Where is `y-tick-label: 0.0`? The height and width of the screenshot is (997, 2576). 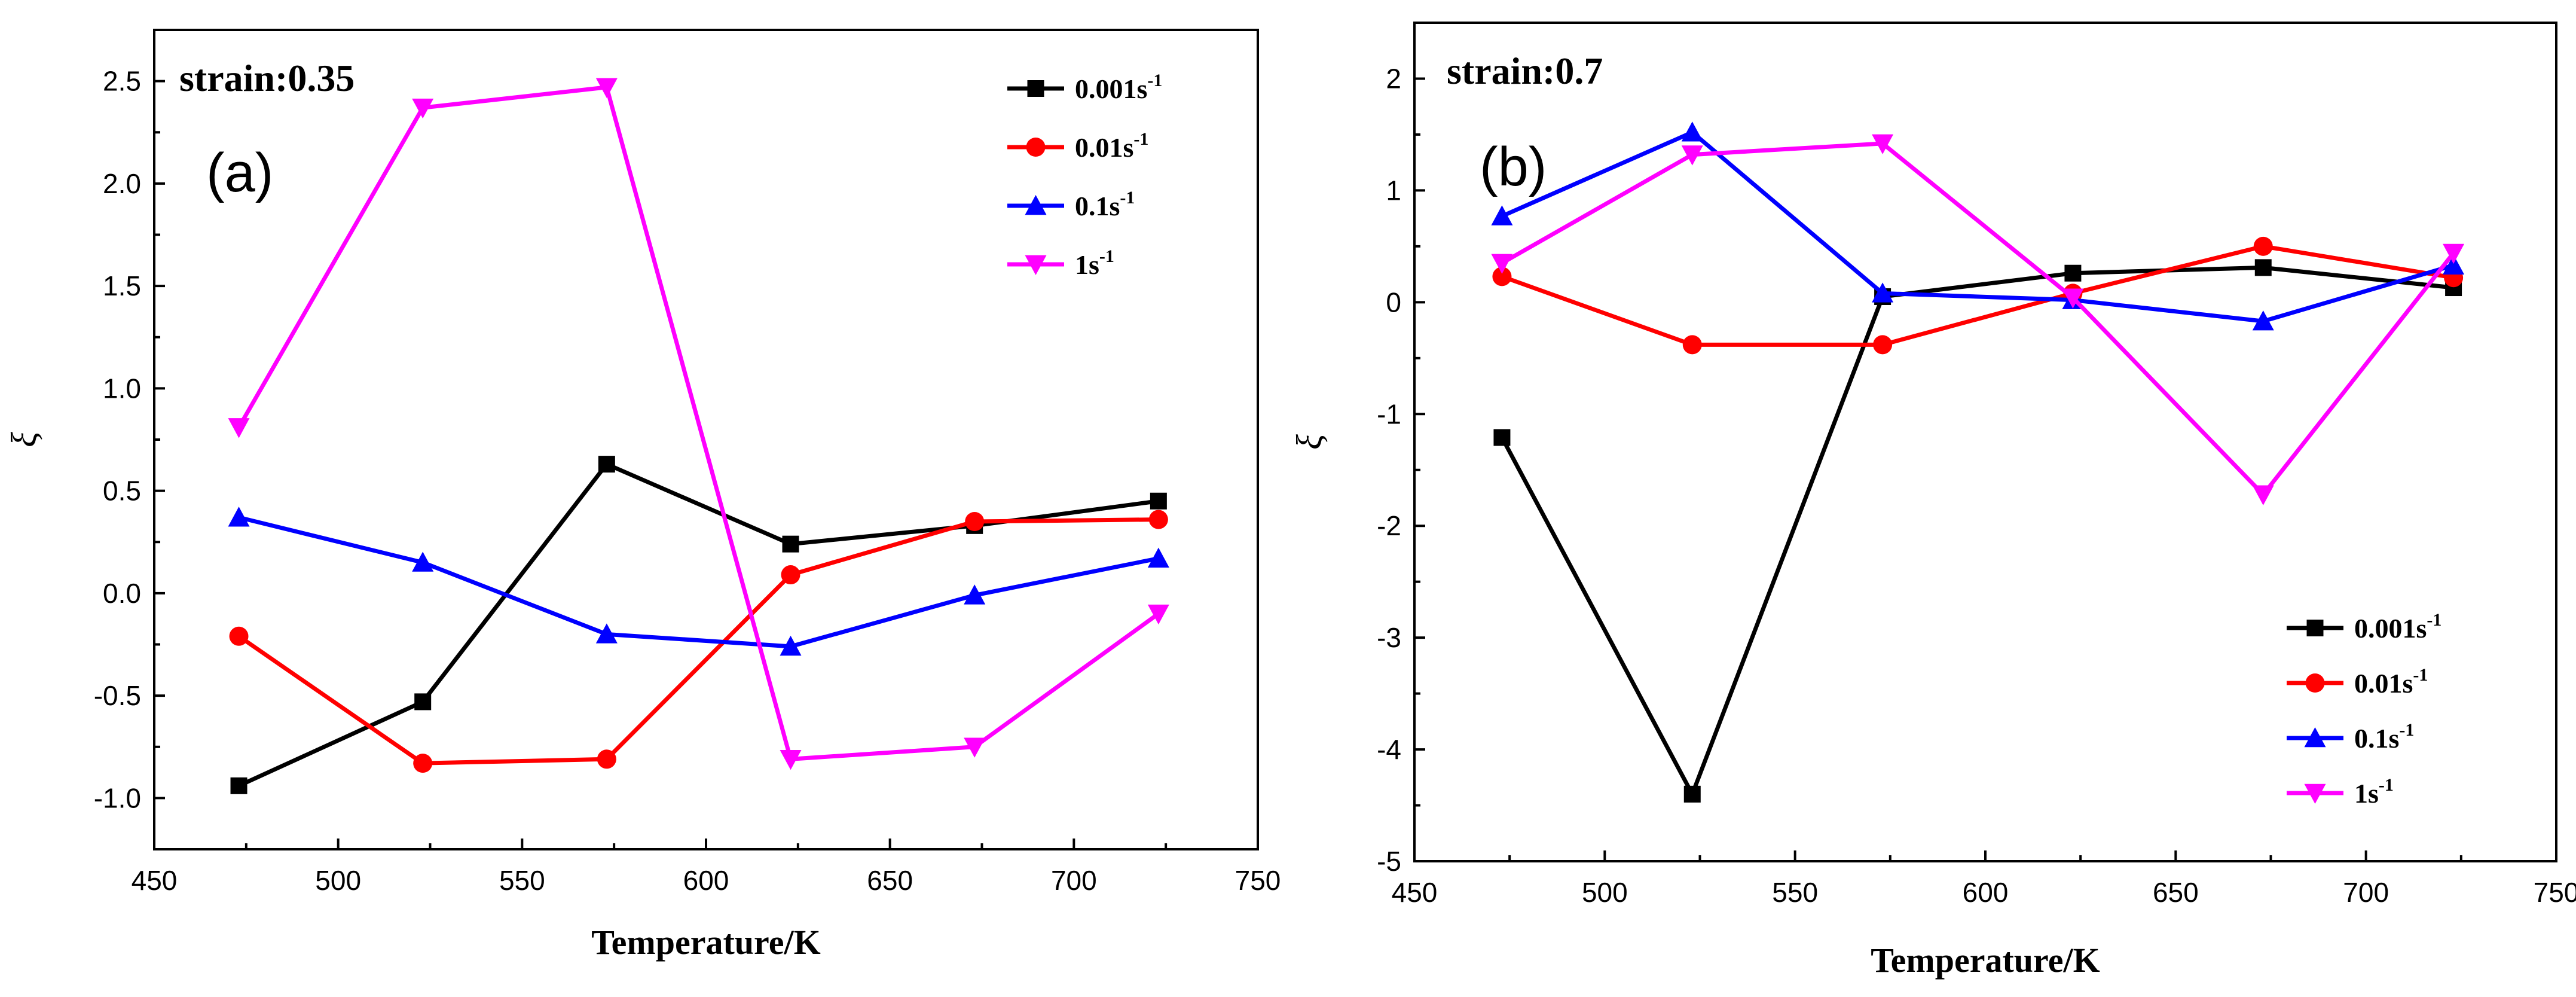 y-tick-label: 0.0 is located at coordinates (122, 593).